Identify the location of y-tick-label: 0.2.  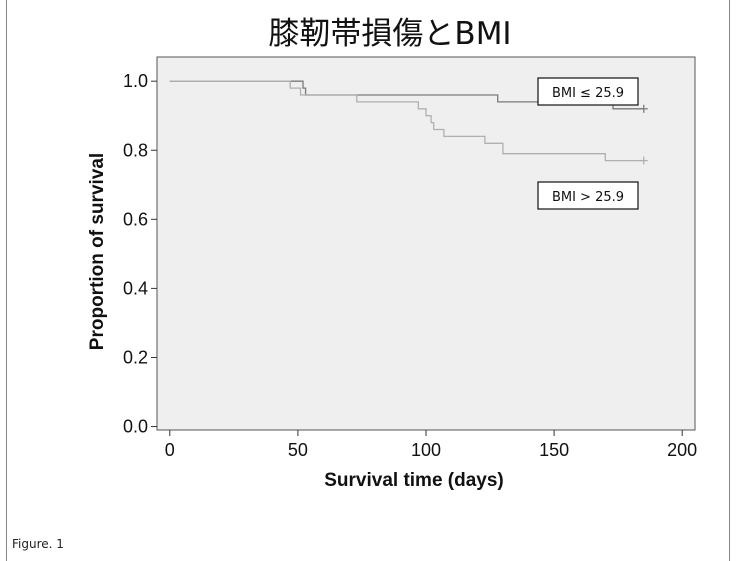
(135, 357).